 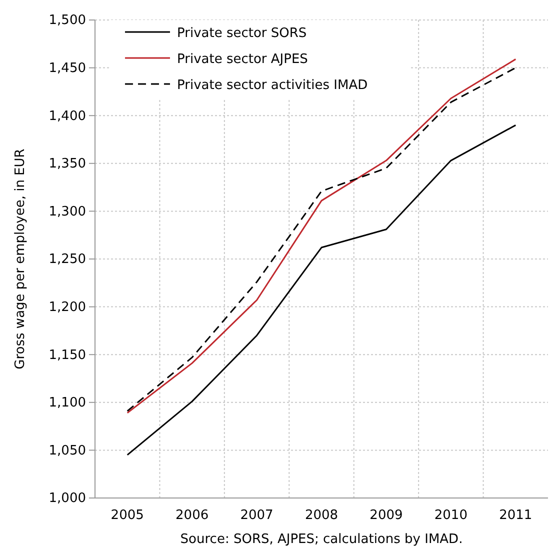 I want to click on y-tick-label: 1,450, so click(x=67, y=68).